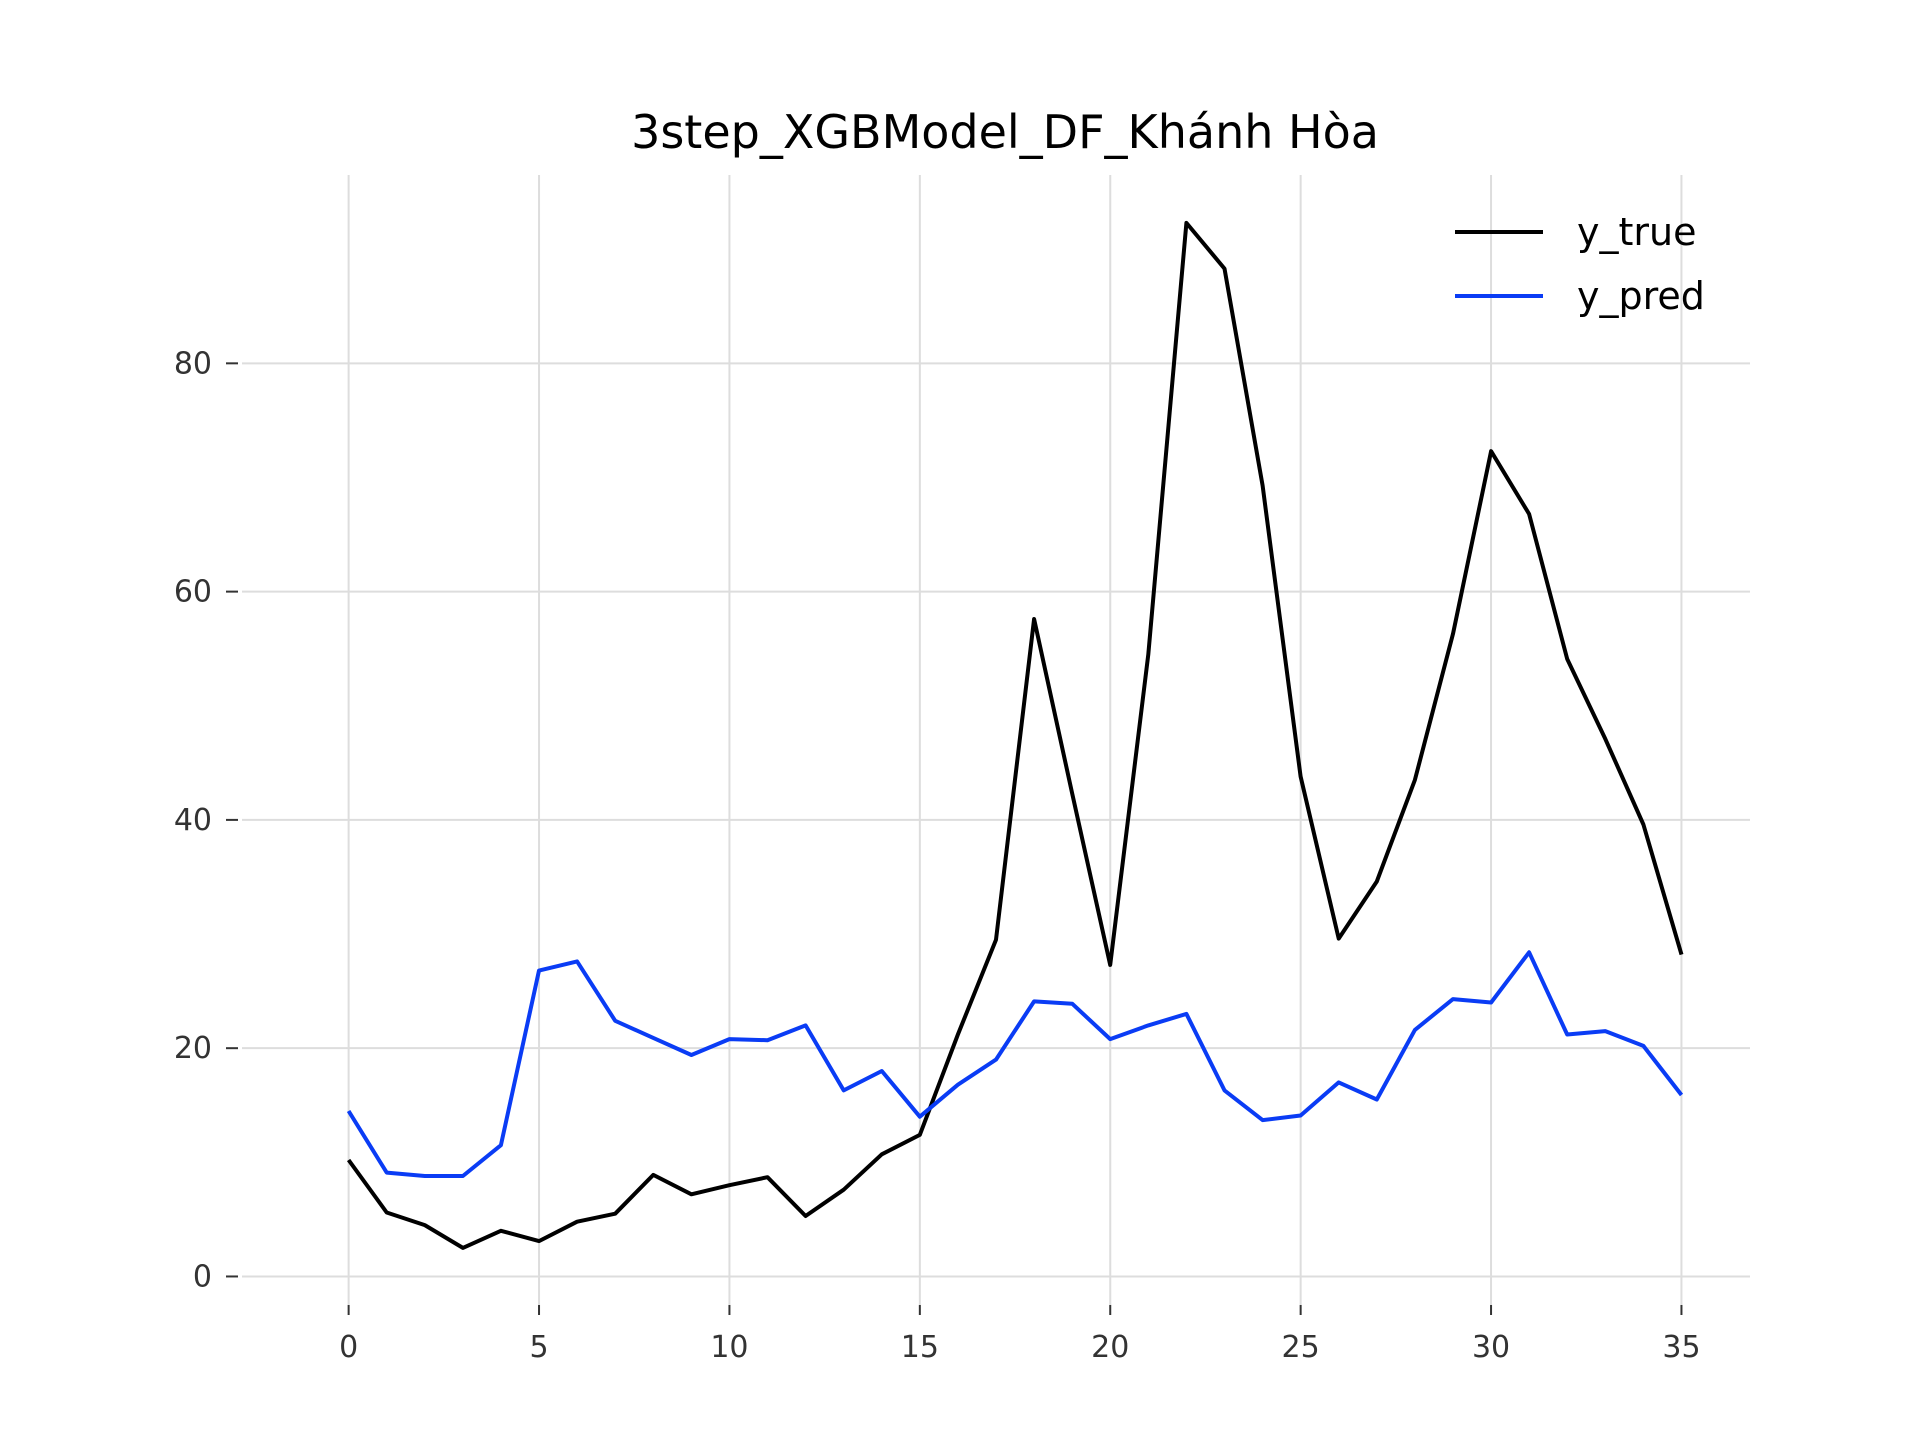  What do you see at coordinates (1015, 1064) in the screenshot?
I see `series-line-y-pred` at bounding box center [1015, 1064].